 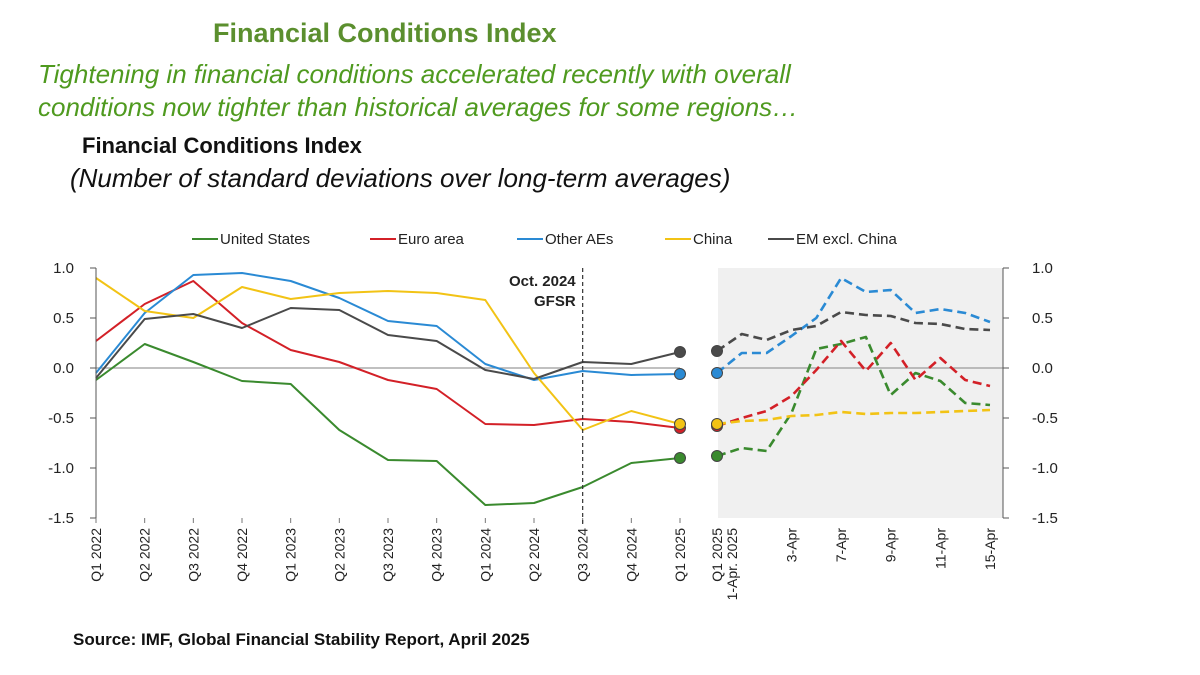 What do you see at coordinates (1042, 268) in the screenshot?
I see `y-tick-label-right: 1.0` at bounding box center [1042, 268].